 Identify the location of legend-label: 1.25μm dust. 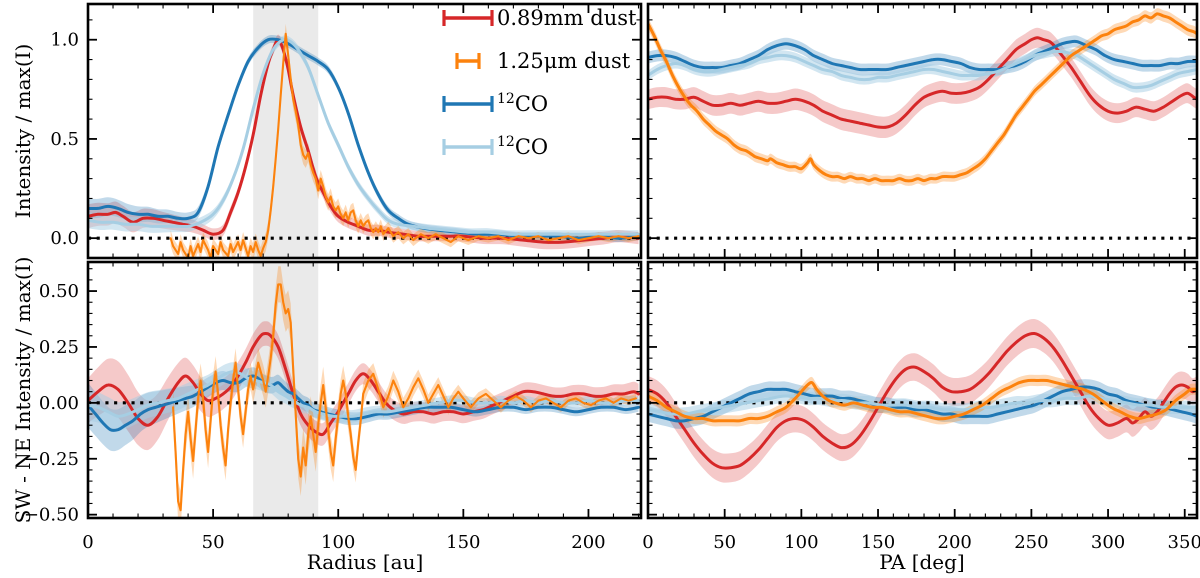
(564, 61).